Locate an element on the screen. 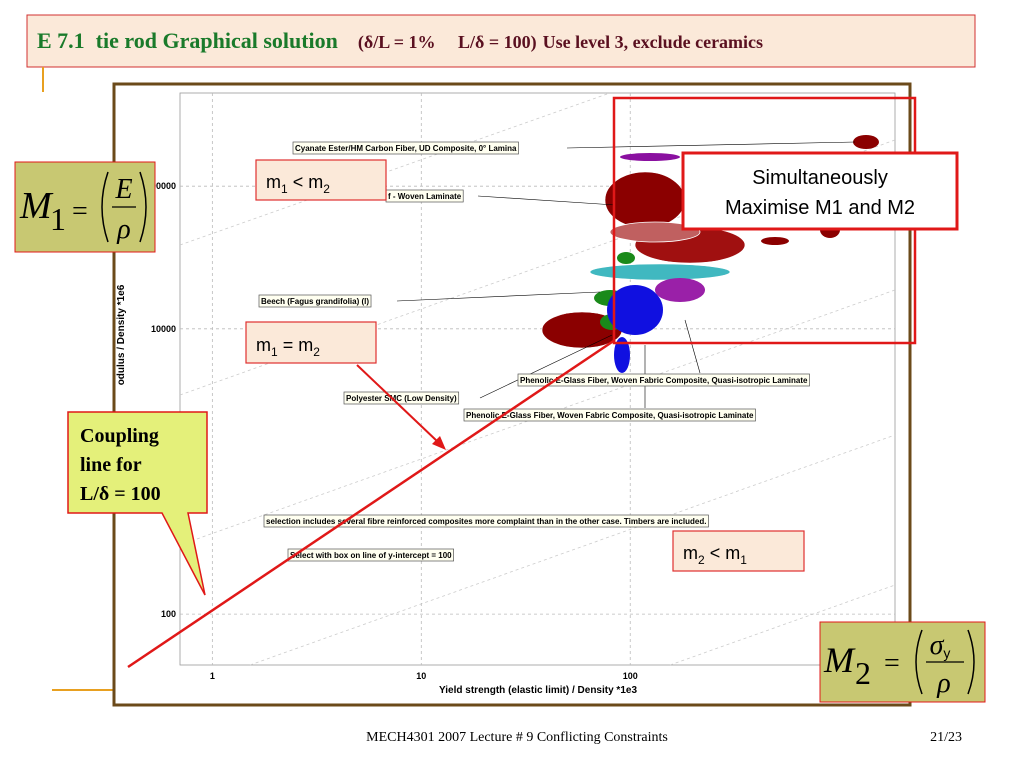 The width and height of the screenshot is (1024, 768). callout-text: m1 < m2 is located at coordinates (298, 184).